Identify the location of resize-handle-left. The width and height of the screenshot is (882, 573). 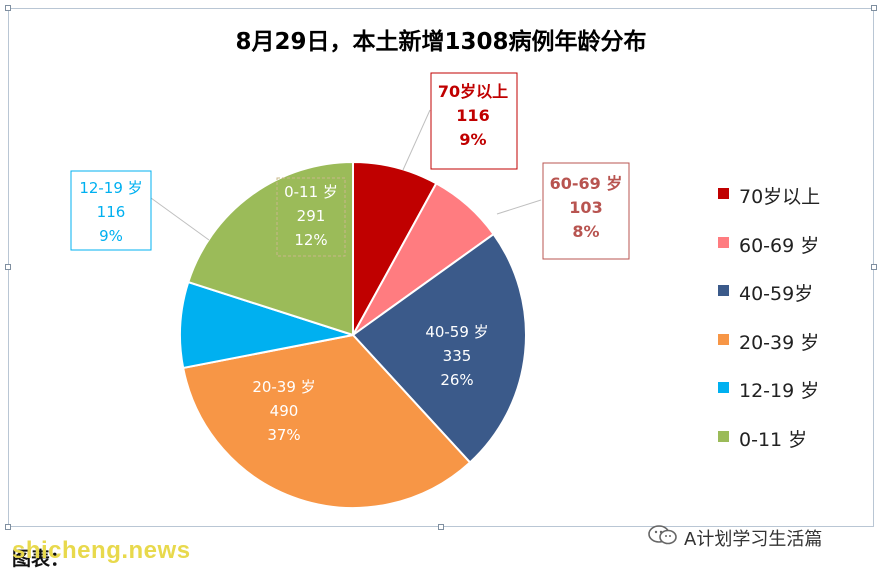
(8, 267).